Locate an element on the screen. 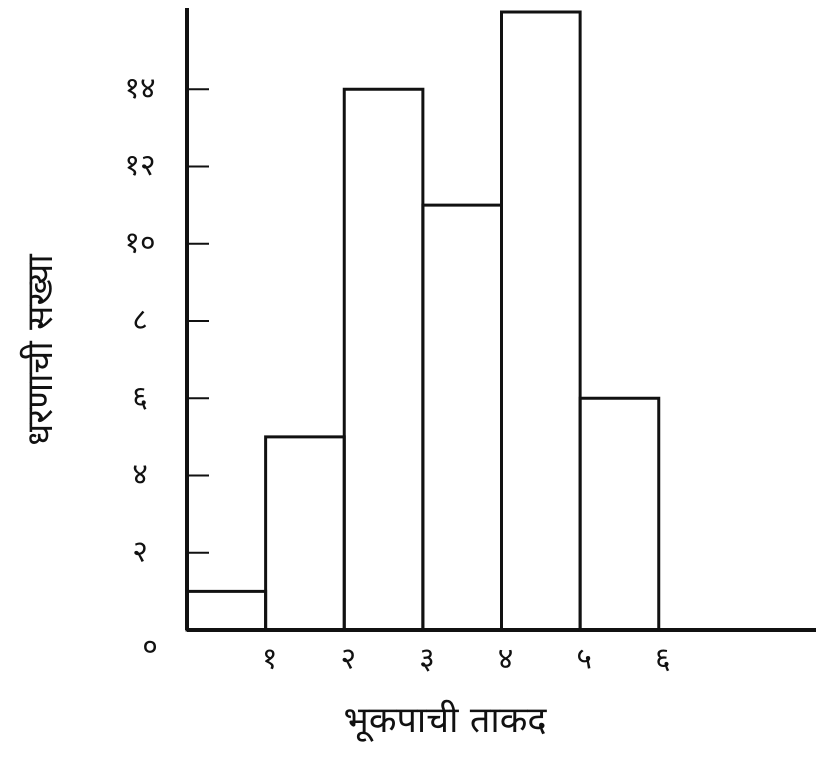 This screenshot has height=766, width=816. x-tick-label: ३ is located at coordinates (427, 659).